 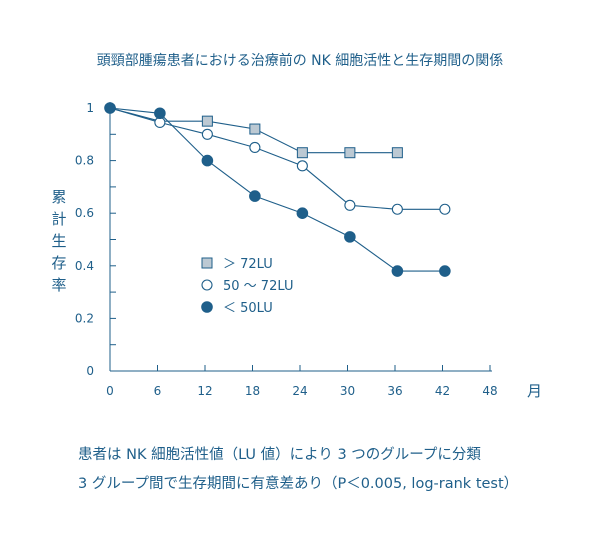 What do you see at coordinates (59, 219) in the screenshot?
I see `y-axis-label-char: 計` at bounding box center [59, 219].